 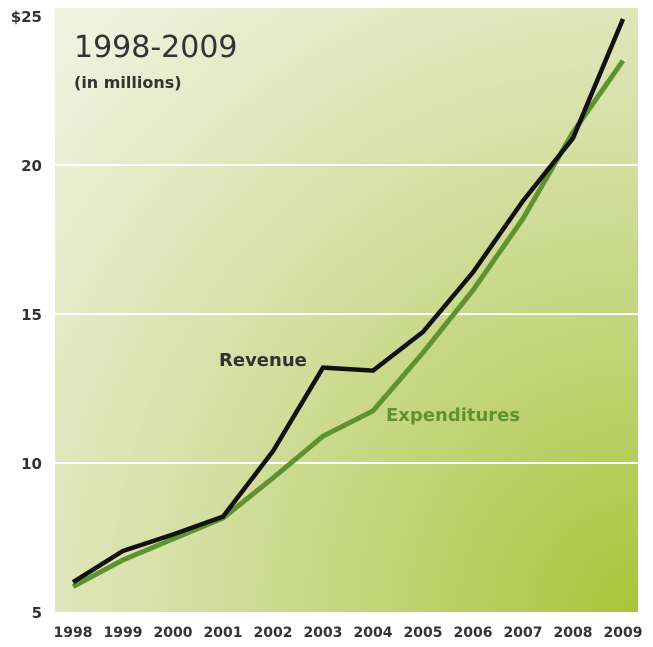 What do you see at coordinates (473, 633) in the screenshot?
I see `x-tick-label: 2006` at bounding box center [473, 633].